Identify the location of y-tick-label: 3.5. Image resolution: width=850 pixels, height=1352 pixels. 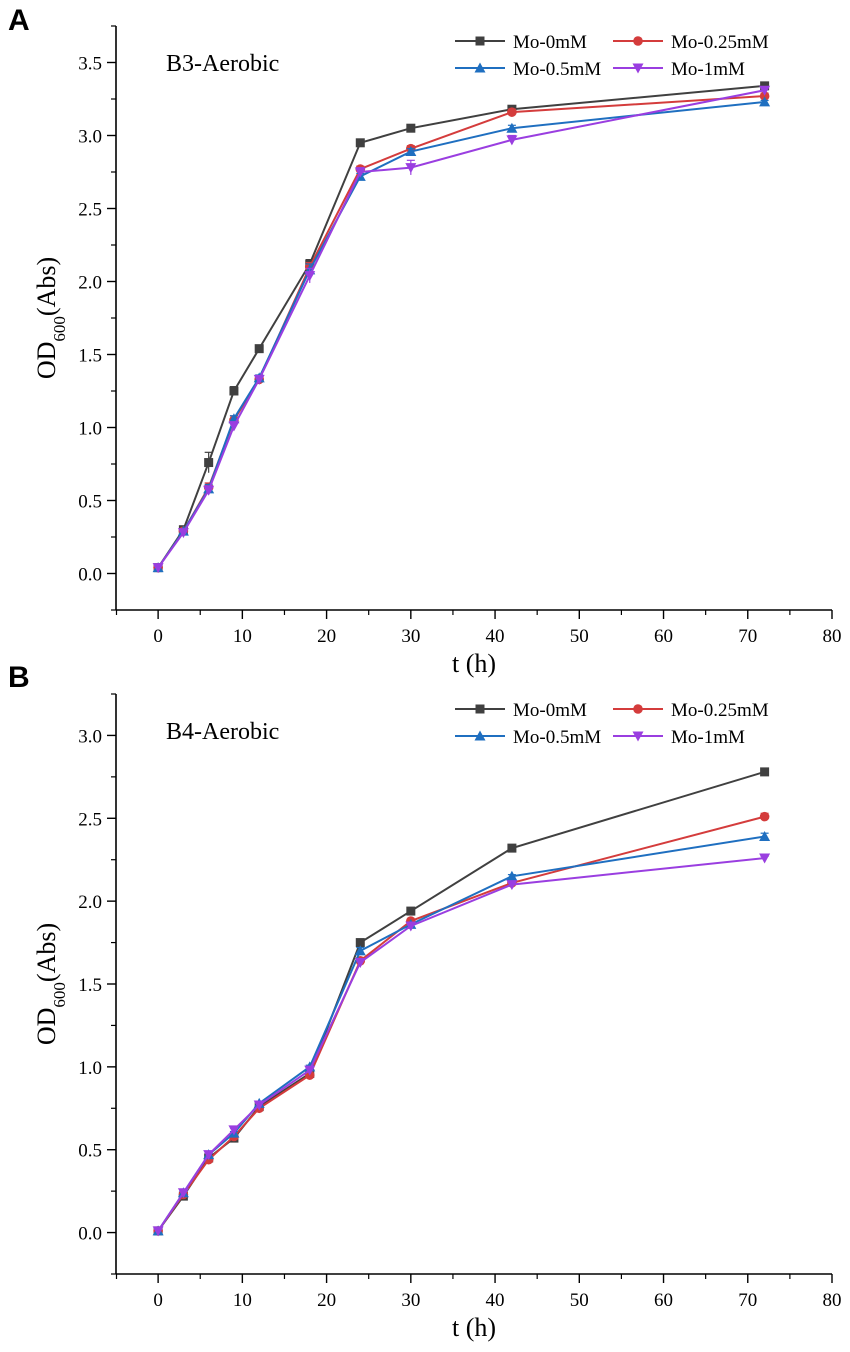
(90, 64).